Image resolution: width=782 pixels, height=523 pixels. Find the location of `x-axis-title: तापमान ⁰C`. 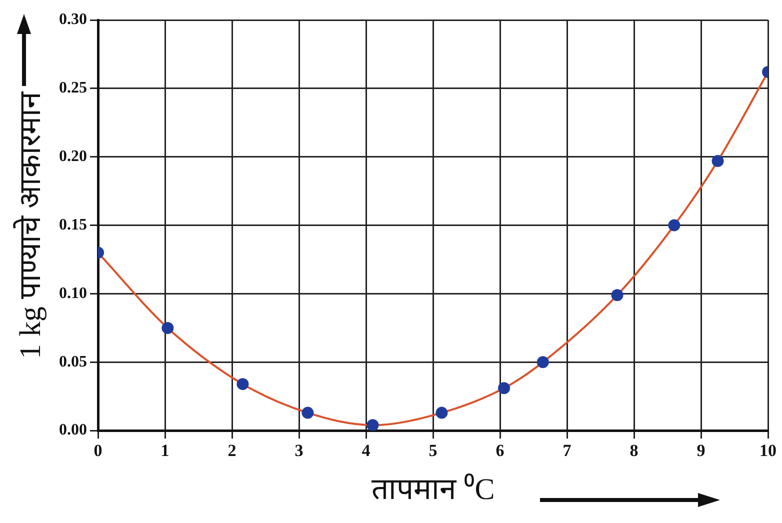

x-axis-title: तापमान ⁰C is located at coordinates (433, 489).